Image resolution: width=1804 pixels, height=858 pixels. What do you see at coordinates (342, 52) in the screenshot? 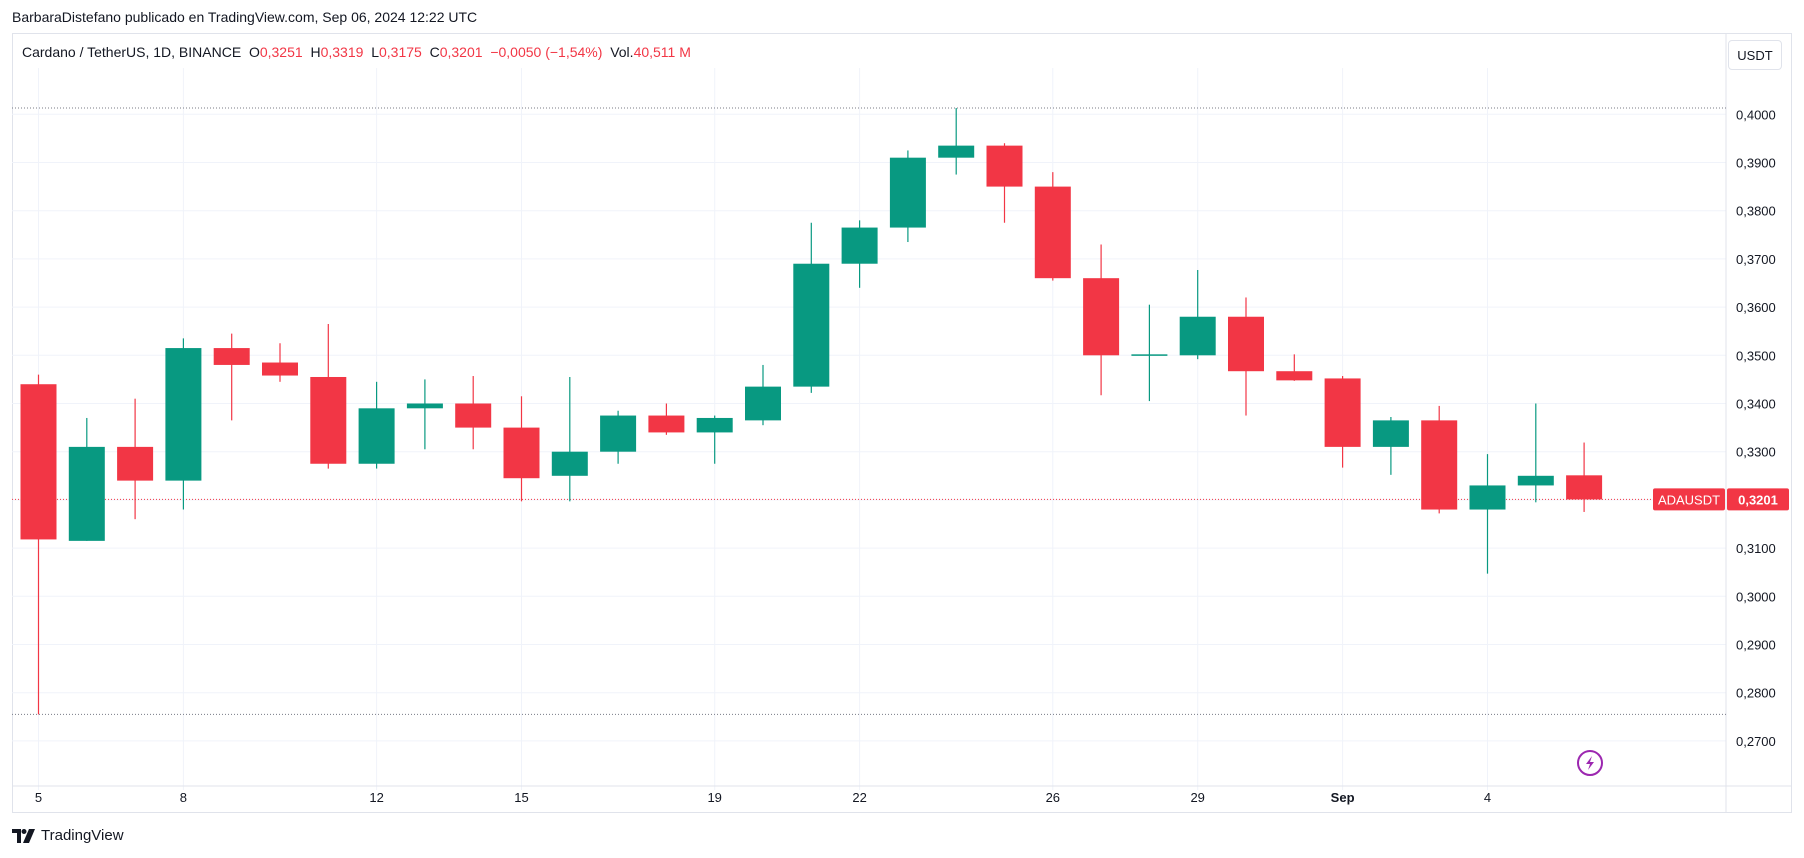
I see `high-value: 0,3319` at bounding box center [342, 52].